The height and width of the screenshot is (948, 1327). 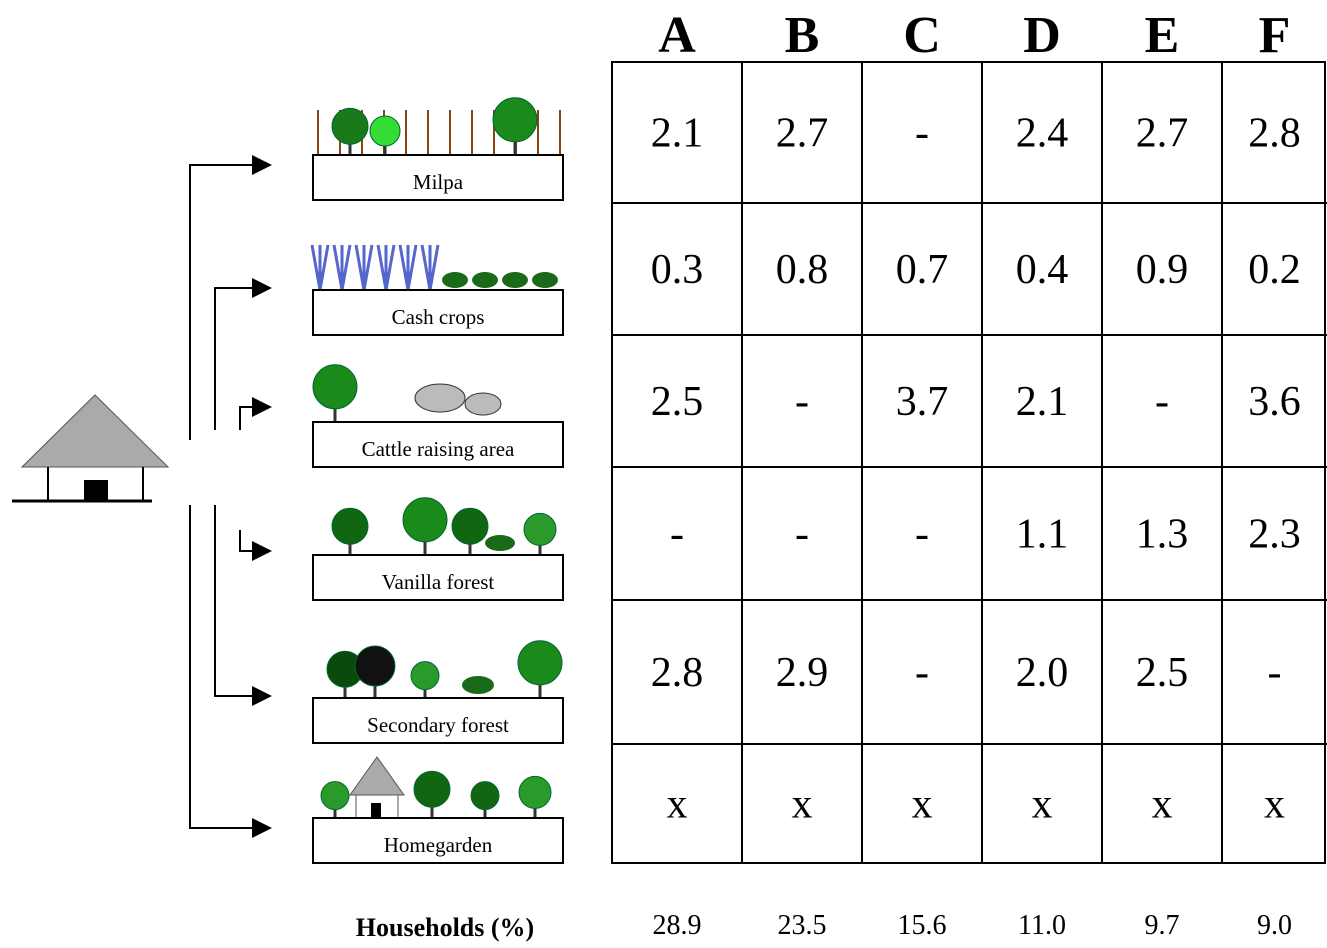 I want to click on land-use-label: Cash crops, so click(x=438, y=317).